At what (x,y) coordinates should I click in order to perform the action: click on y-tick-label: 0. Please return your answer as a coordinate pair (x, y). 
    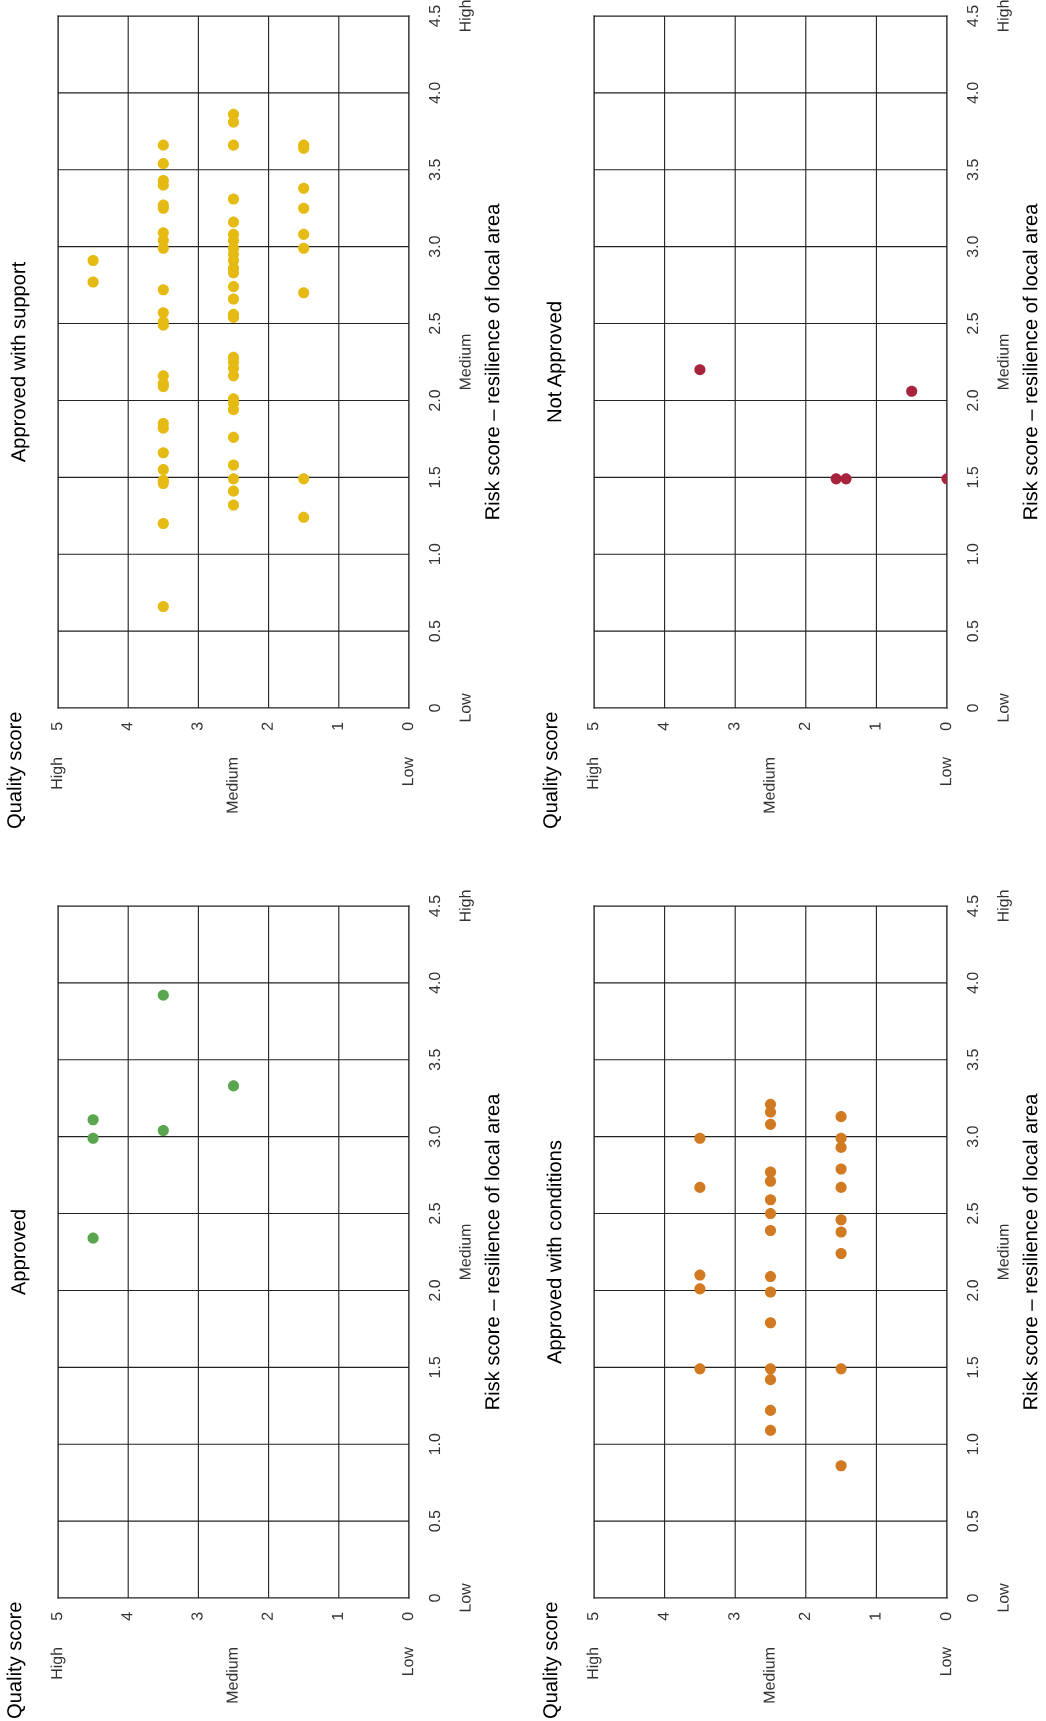
    Looking at the image, I should click on (972, 1598).